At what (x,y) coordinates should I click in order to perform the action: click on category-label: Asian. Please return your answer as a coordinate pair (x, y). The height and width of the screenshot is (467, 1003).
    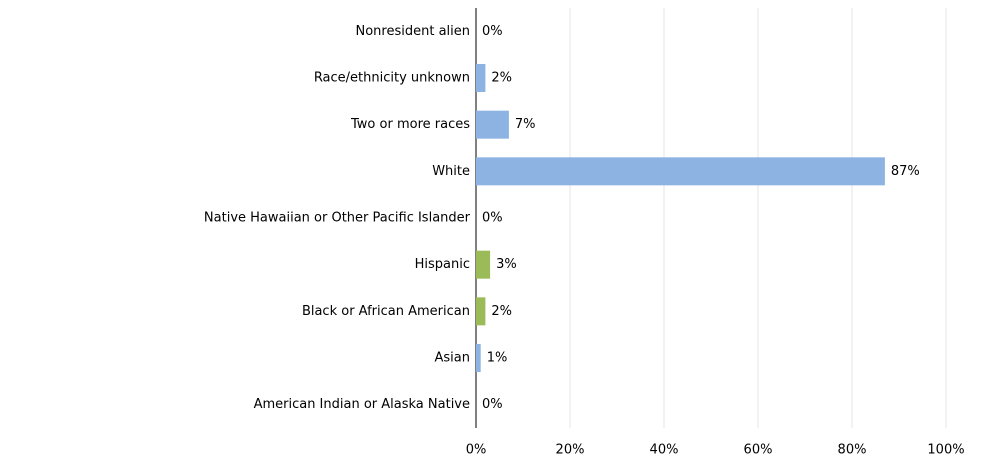
    Looking at the image, I should click on (452, 358).